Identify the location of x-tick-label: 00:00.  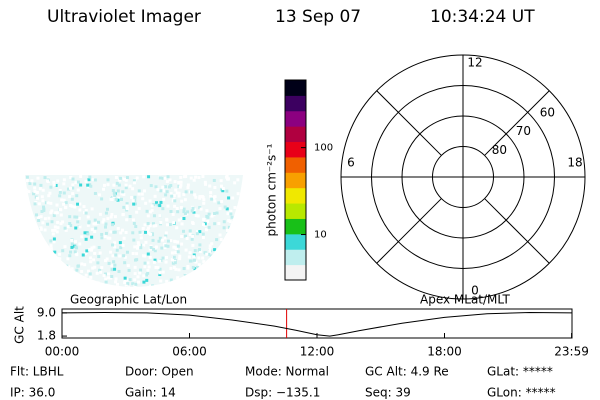
(62, 352).